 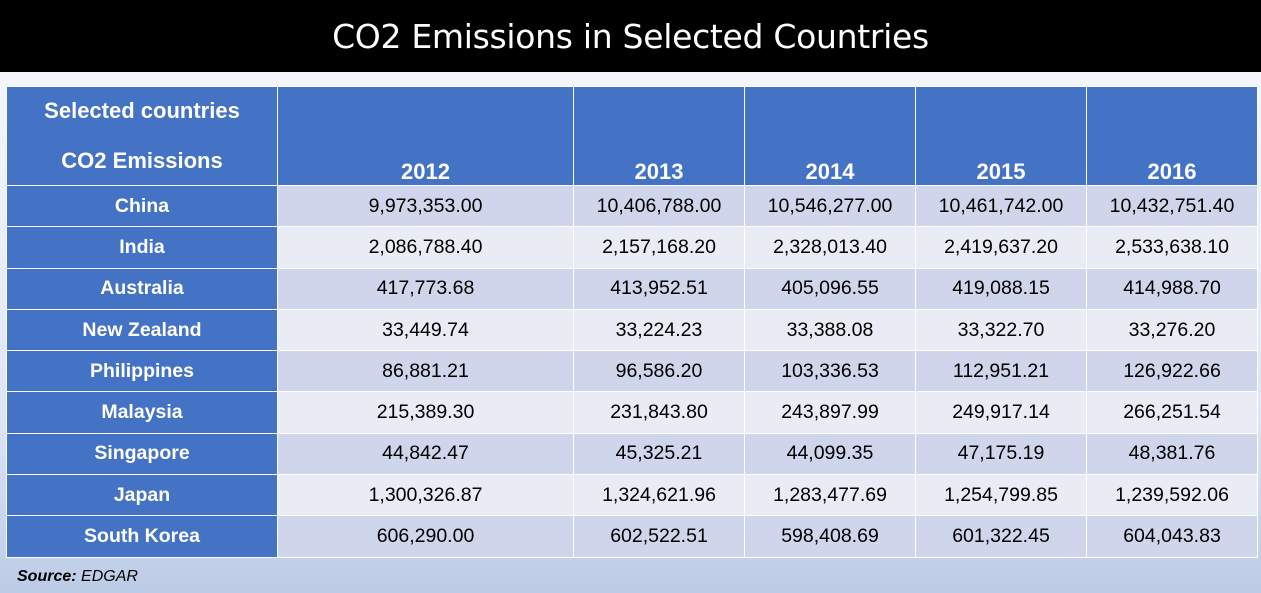 I want to click on value-cell: 10,432,751.40, so click(x=1172, y=206).